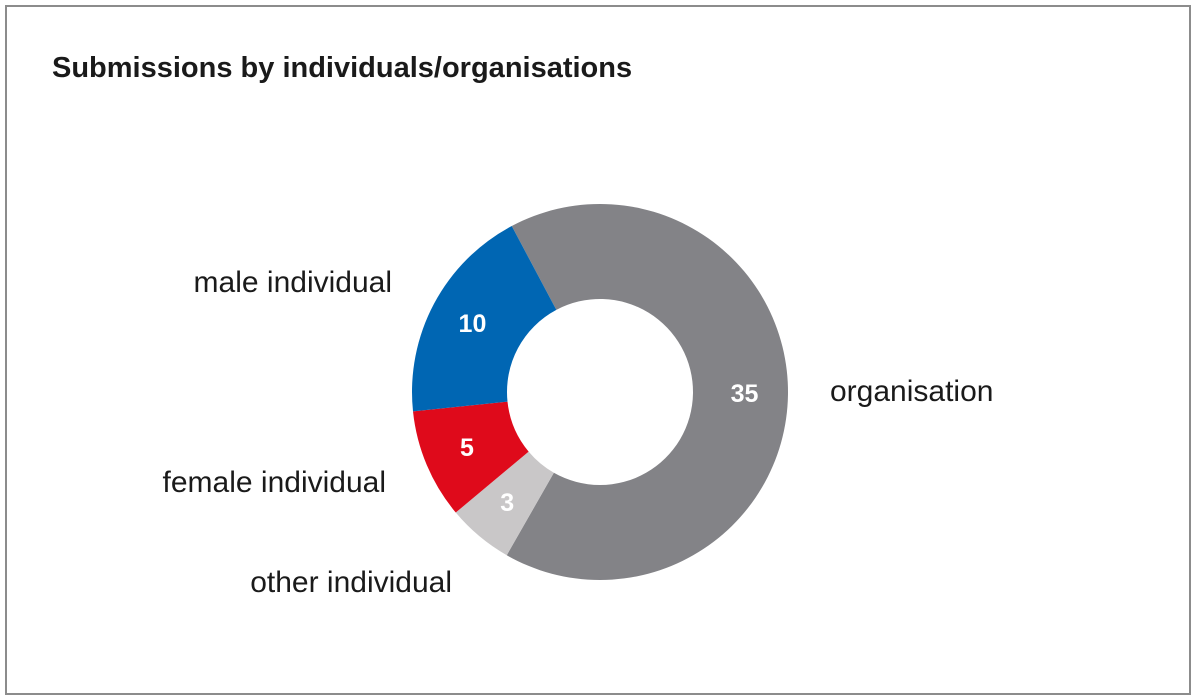  I want to click on slice-male-individual, so click(484, 319).